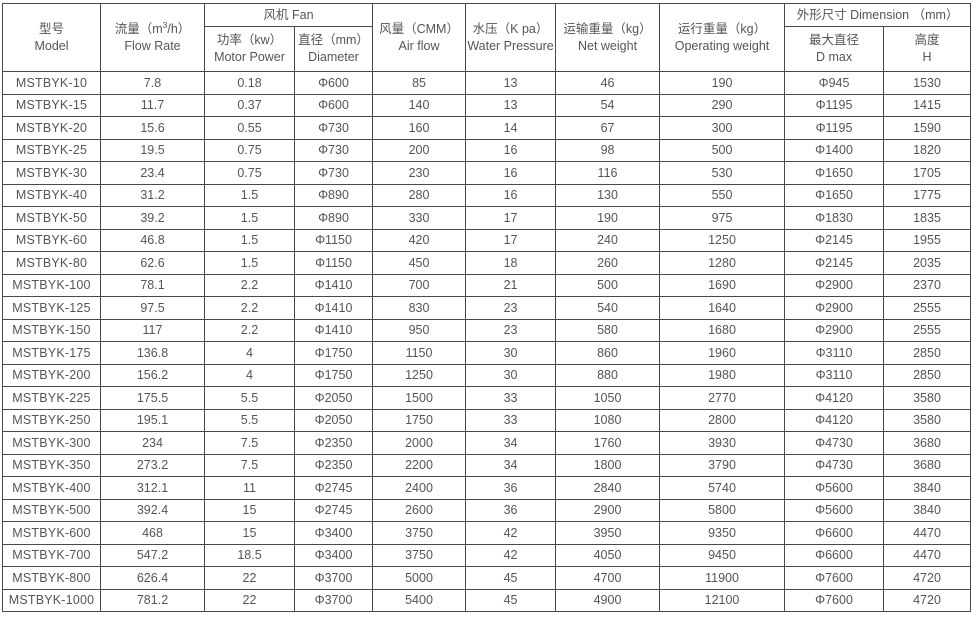 The width and height of the screenshot is (972, 618). Describe the element at coordinates (51, 578) in the screenshot. I see `cell-model: MSTBYK-800` at that location.